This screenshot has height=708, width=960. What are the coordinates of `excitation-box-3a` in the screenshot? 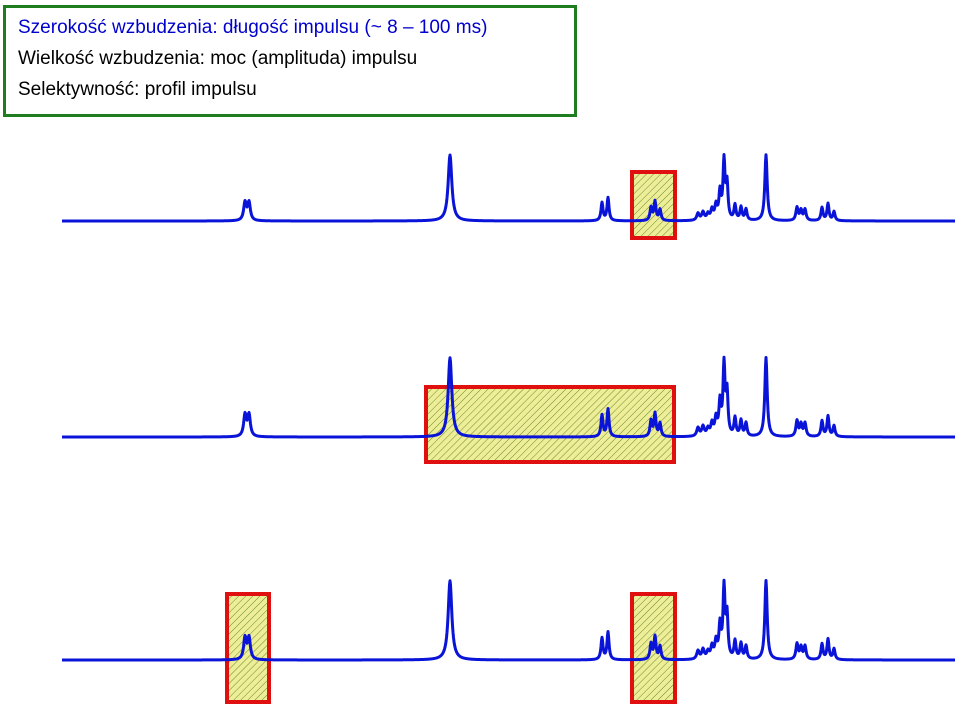 It's located at (248, 648).